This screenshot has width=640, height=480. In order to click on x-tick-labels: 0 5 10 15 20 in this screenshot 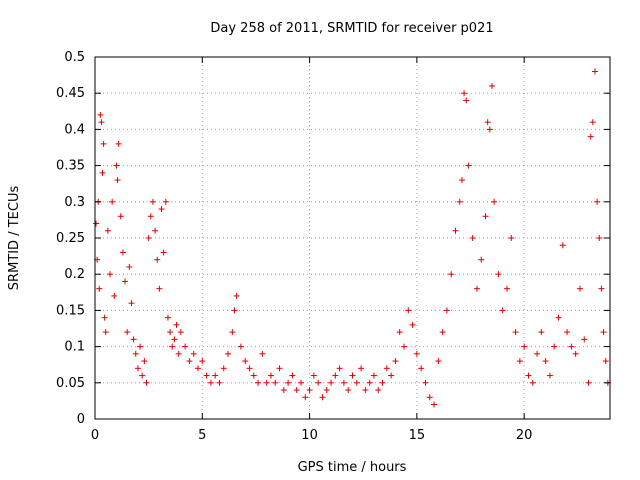, I will do `click(312, 435)`.